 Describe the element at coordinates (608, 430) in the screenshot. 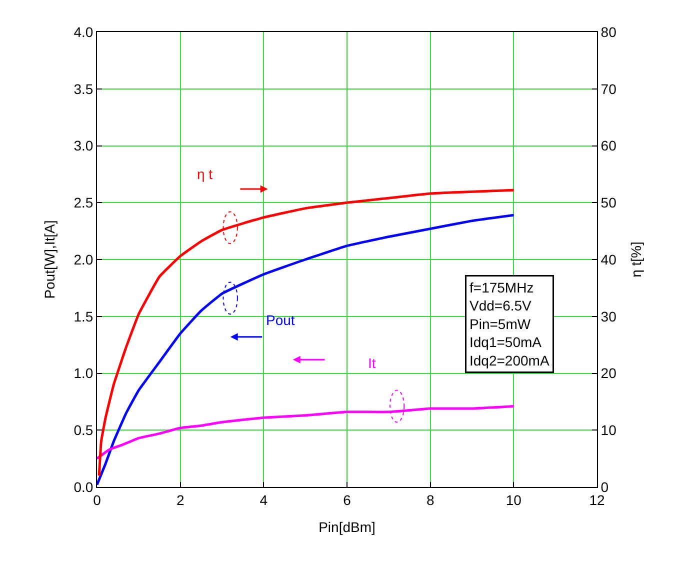

I see `y2-tick-label: 10` at that location.